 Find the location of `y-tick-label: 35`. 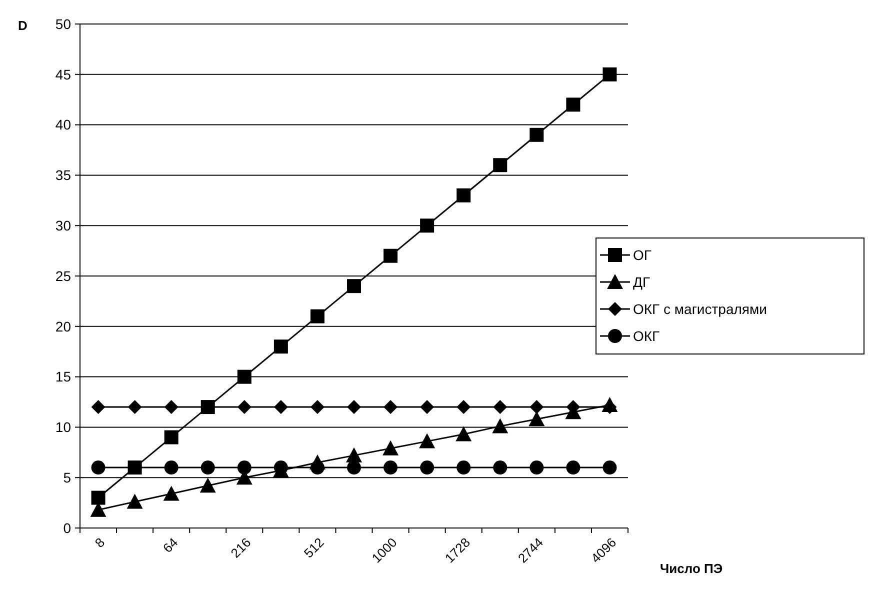

y-tick-label: 35 is located at coordinates (63, 175).